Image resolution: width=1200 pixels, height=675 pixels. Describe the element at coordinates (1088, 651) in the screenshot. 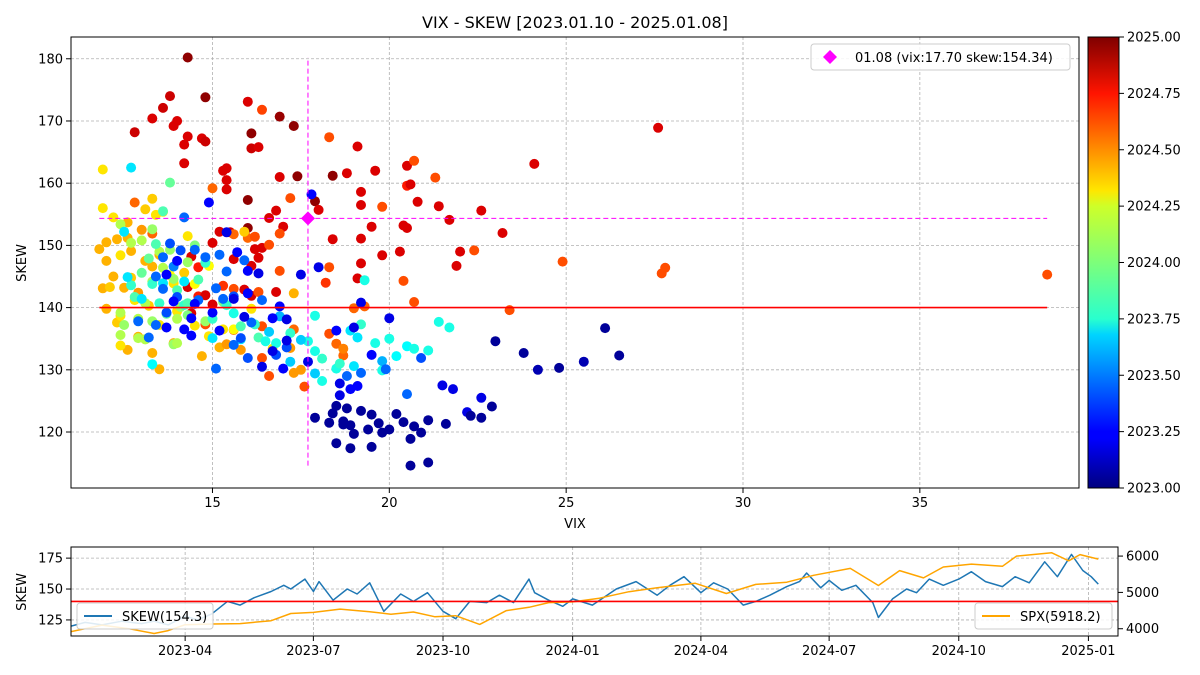

I see `sub-x-tick-label: 2025-01` at that location.